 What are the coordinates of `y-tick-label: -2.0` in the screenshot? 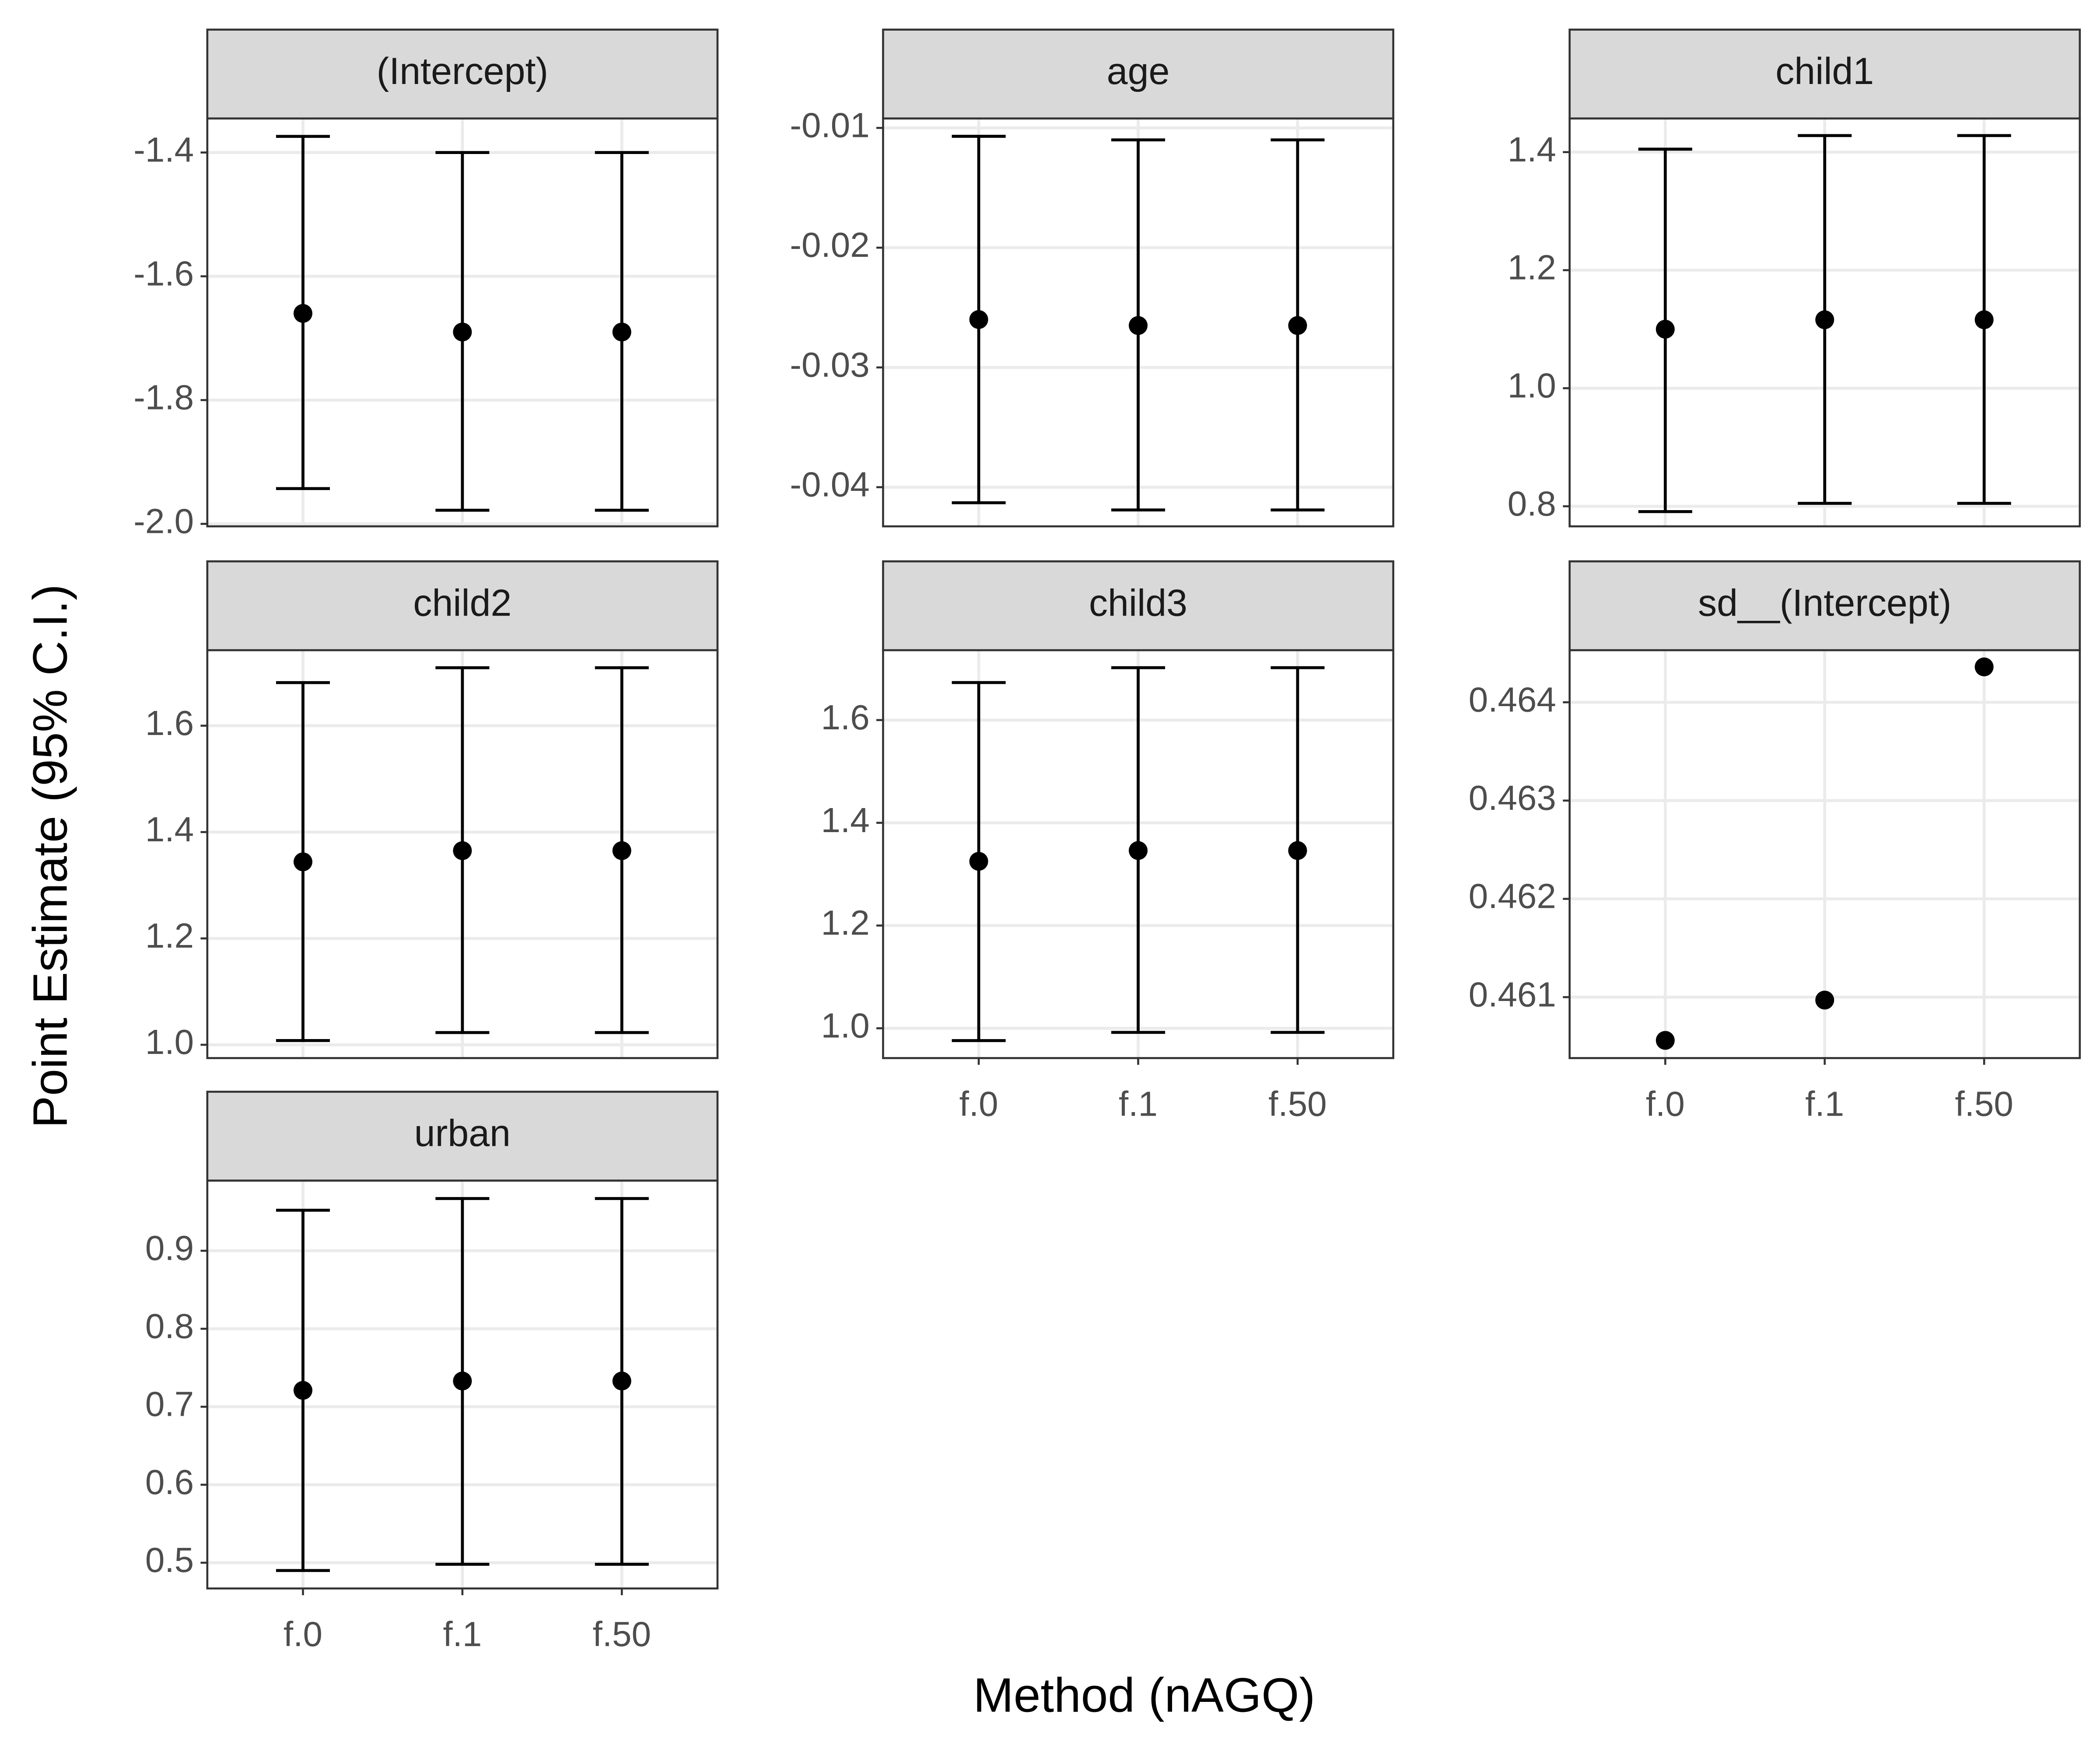 It's located at (163, 521).